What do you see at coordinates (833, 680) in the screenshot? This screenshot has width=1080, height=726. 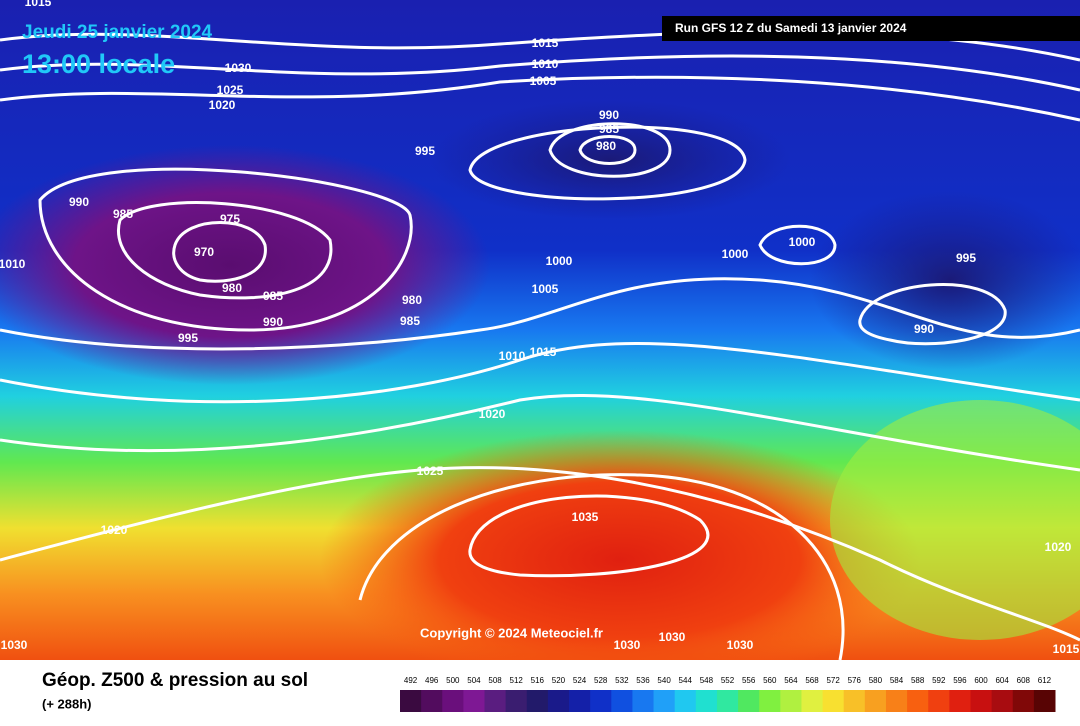 I see `colorbar-label: 572` at bounding box center [833, 680].